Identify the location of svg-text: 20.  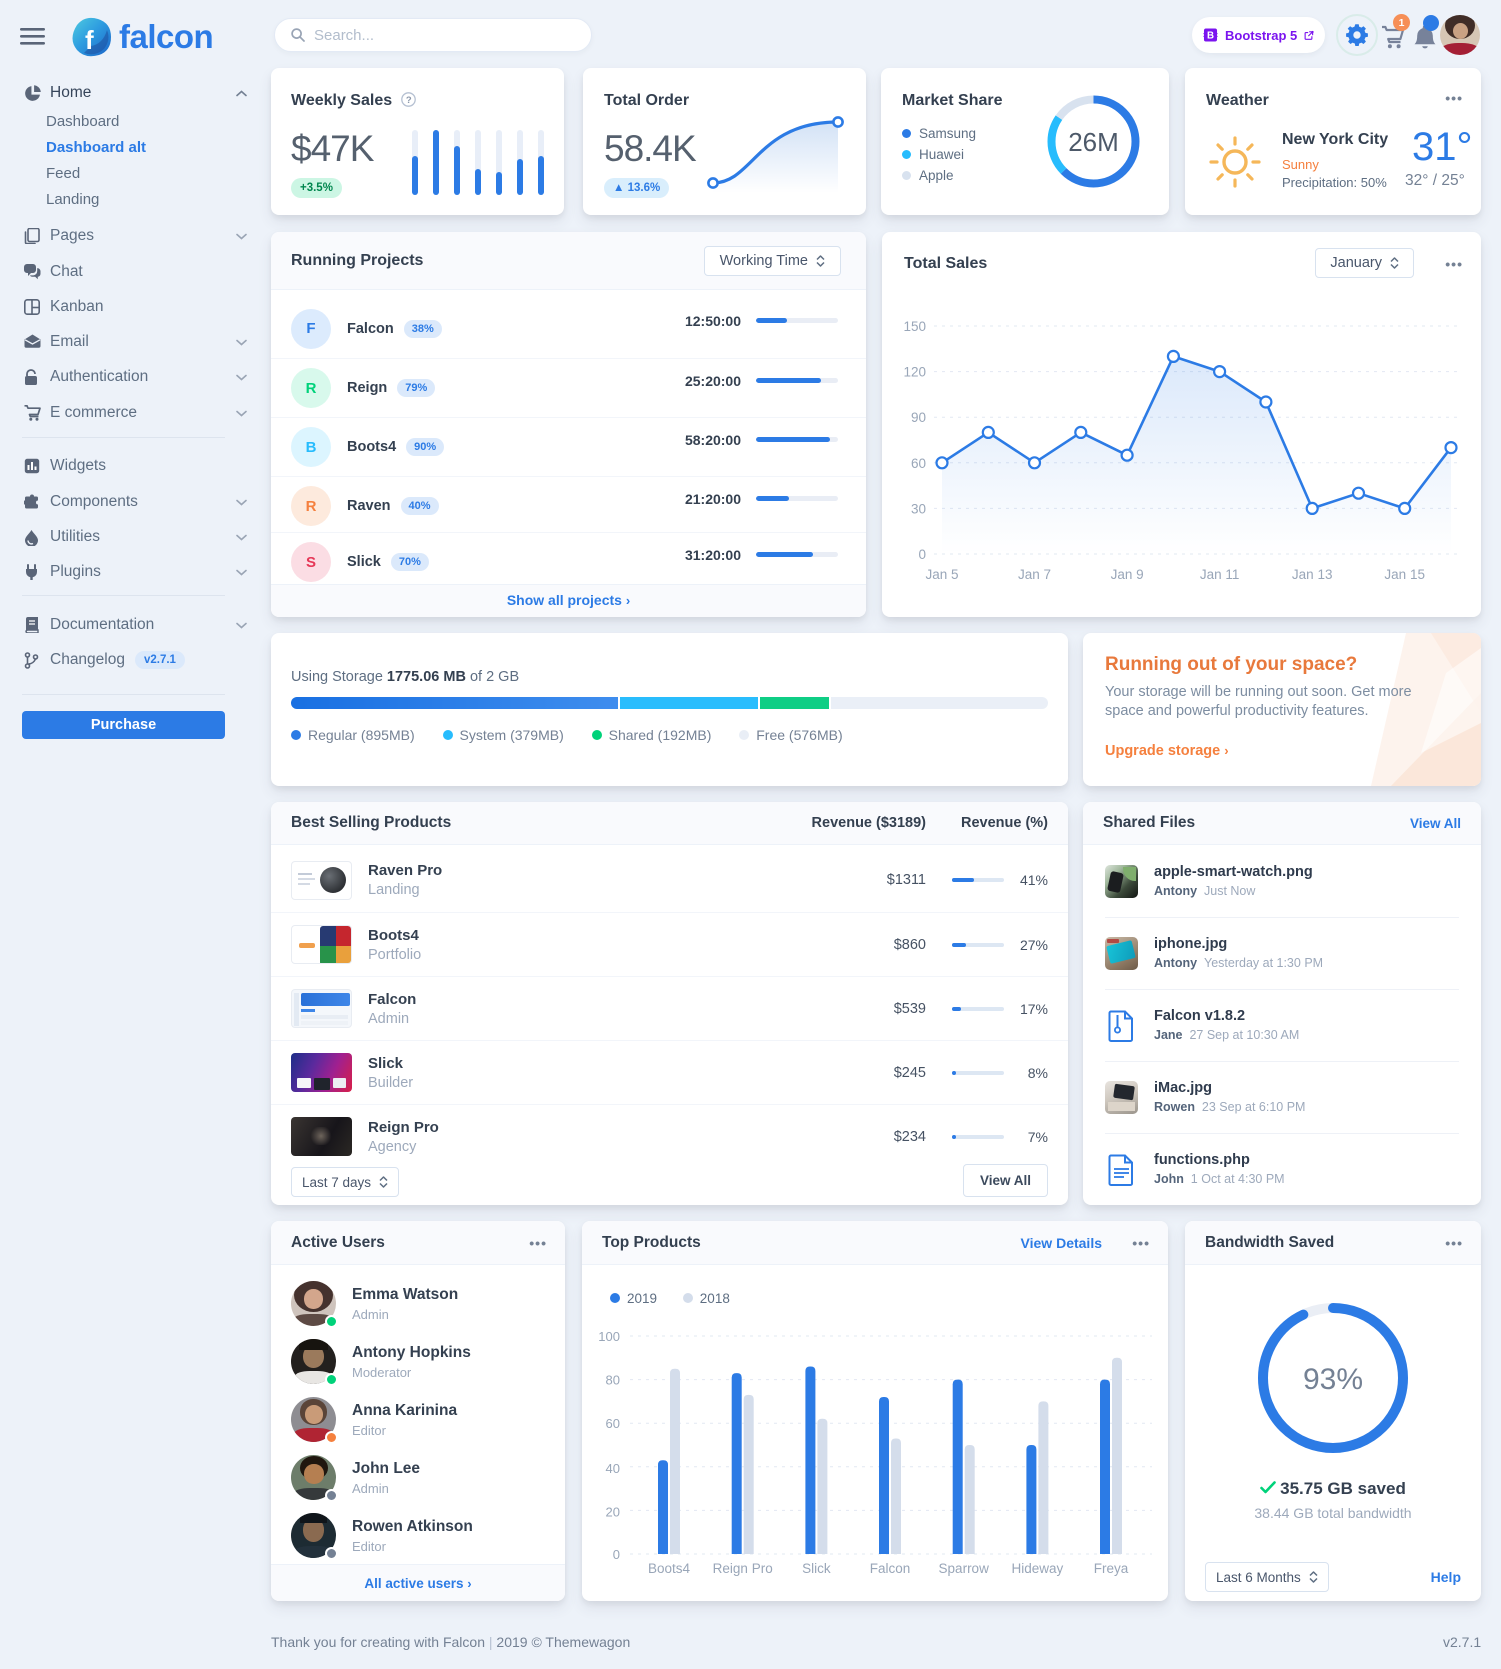
(613, 1511).